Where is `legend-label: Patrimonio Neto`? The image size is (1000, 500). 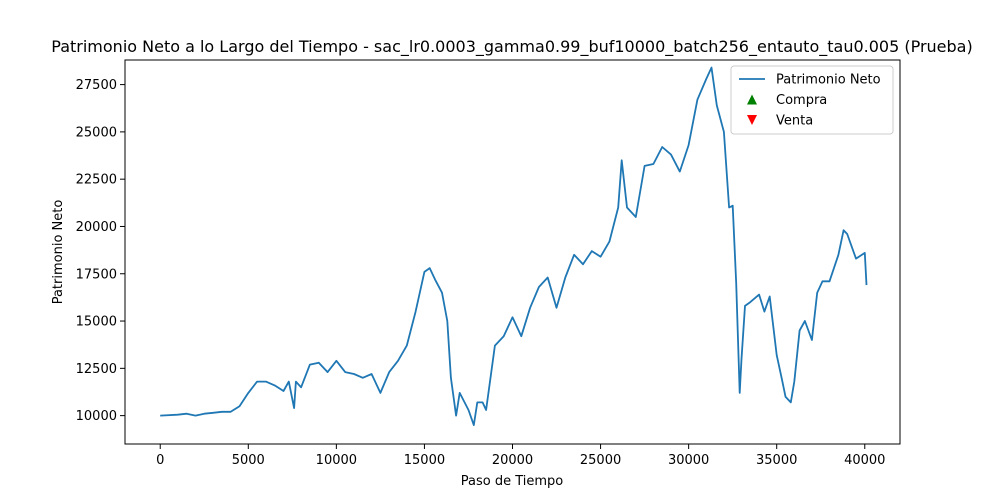 legend-label: Patrimonio Neto is located at coordinates (828, 80).